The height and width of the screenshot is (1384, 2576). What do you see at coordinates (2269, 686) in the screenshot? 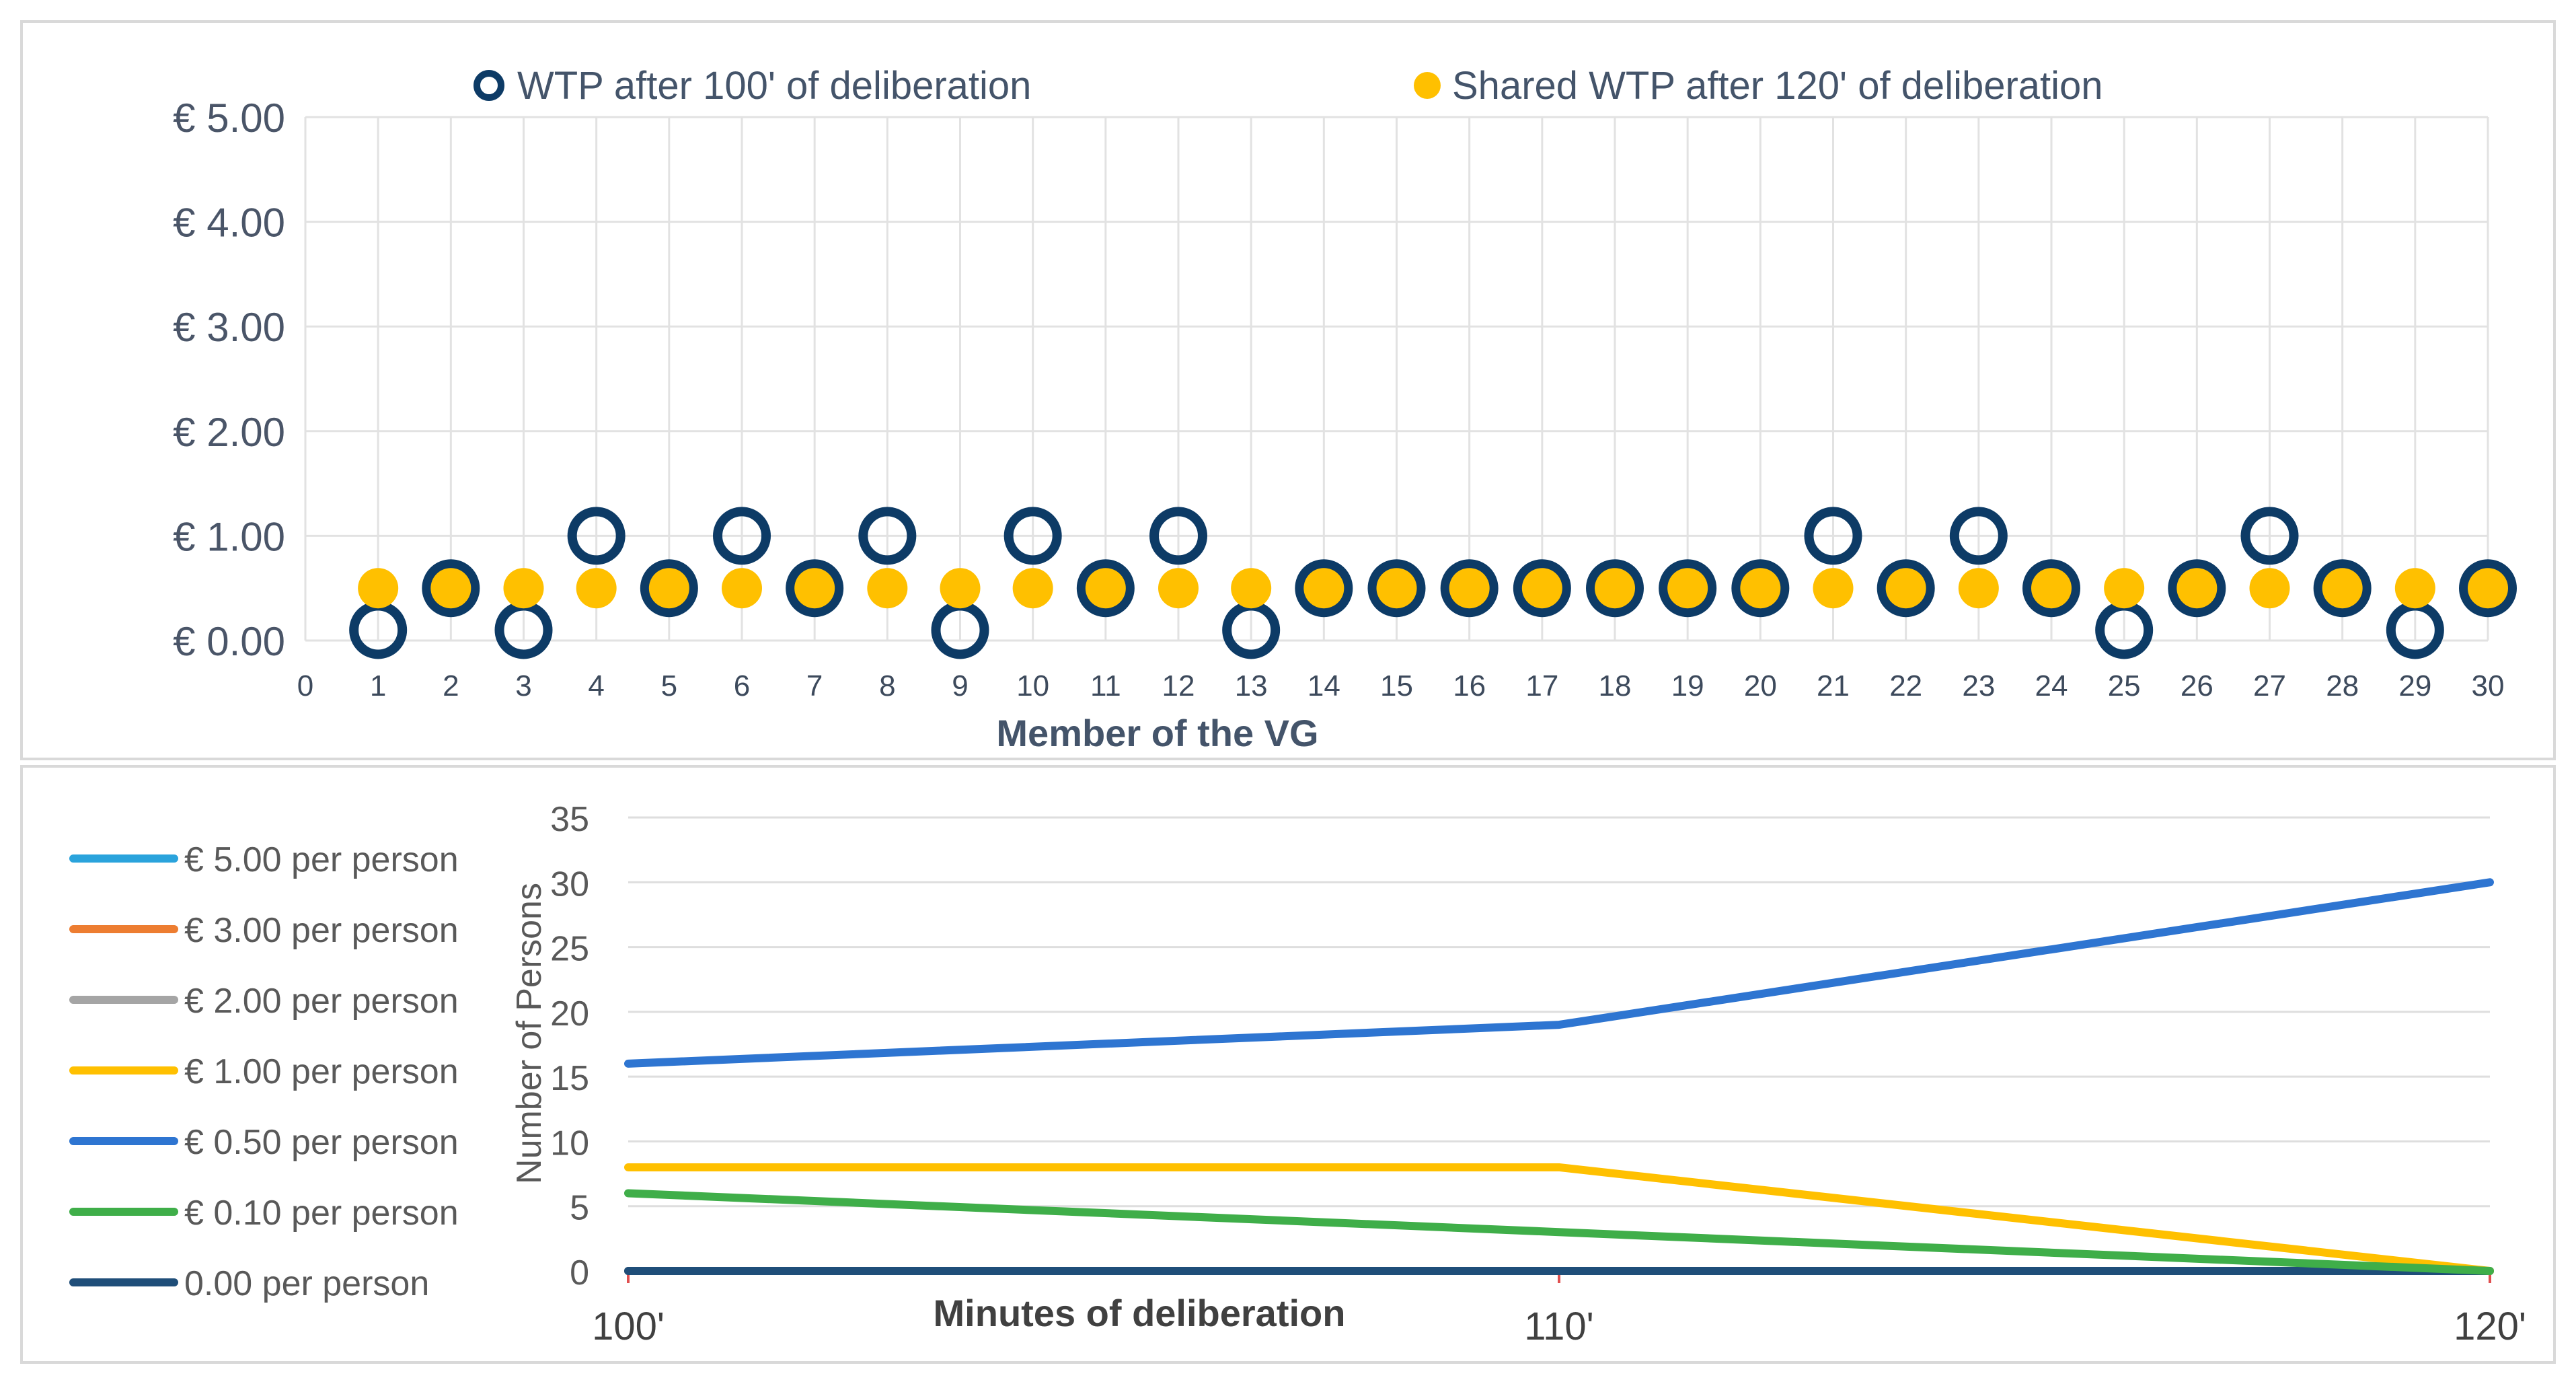
I see `x-tick-label: 27` at bounding box center [2269, 686].